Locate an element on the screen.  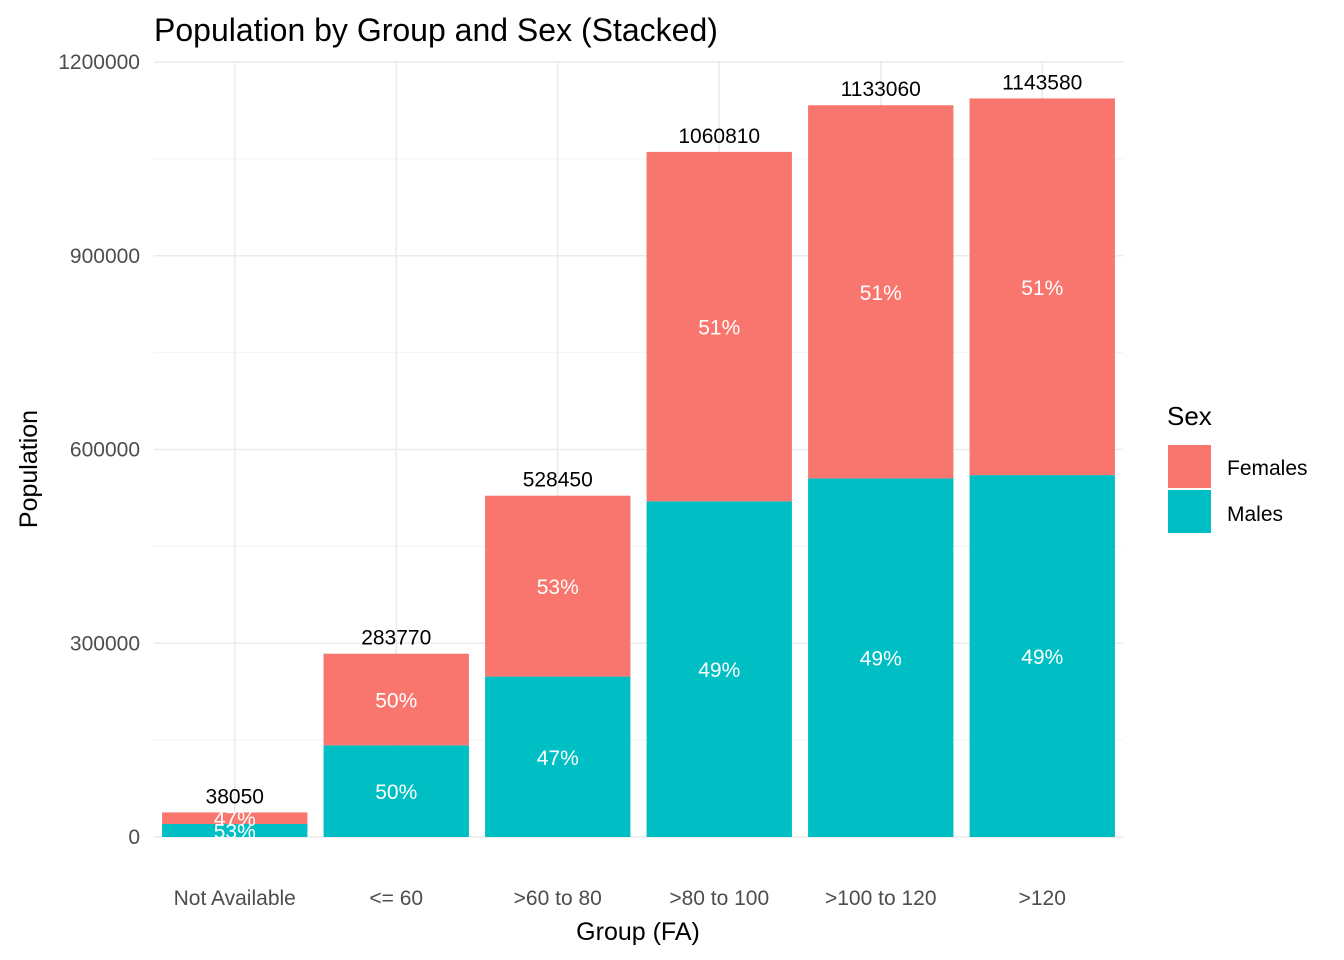
x-tick-label: >100 to 120 is located at coordinates (881, 898).